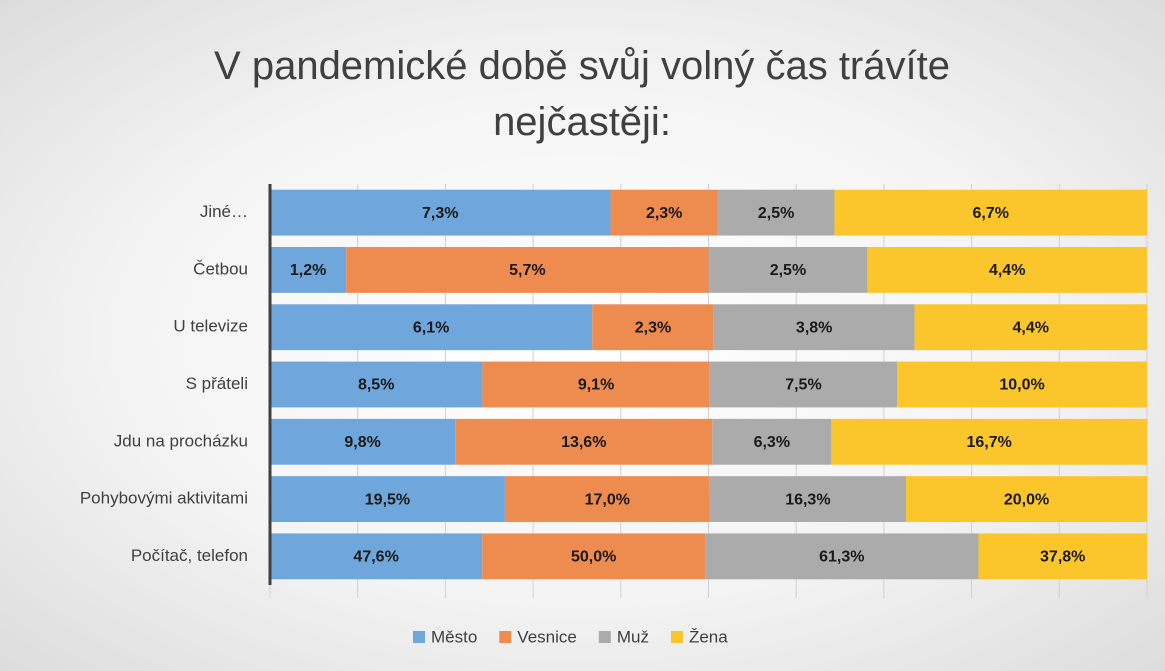  What do you see at coordinates (189, 555) in the screenshot?
I see `y-tick-label: Počítač, telefon` at bounding box center [189, 555].